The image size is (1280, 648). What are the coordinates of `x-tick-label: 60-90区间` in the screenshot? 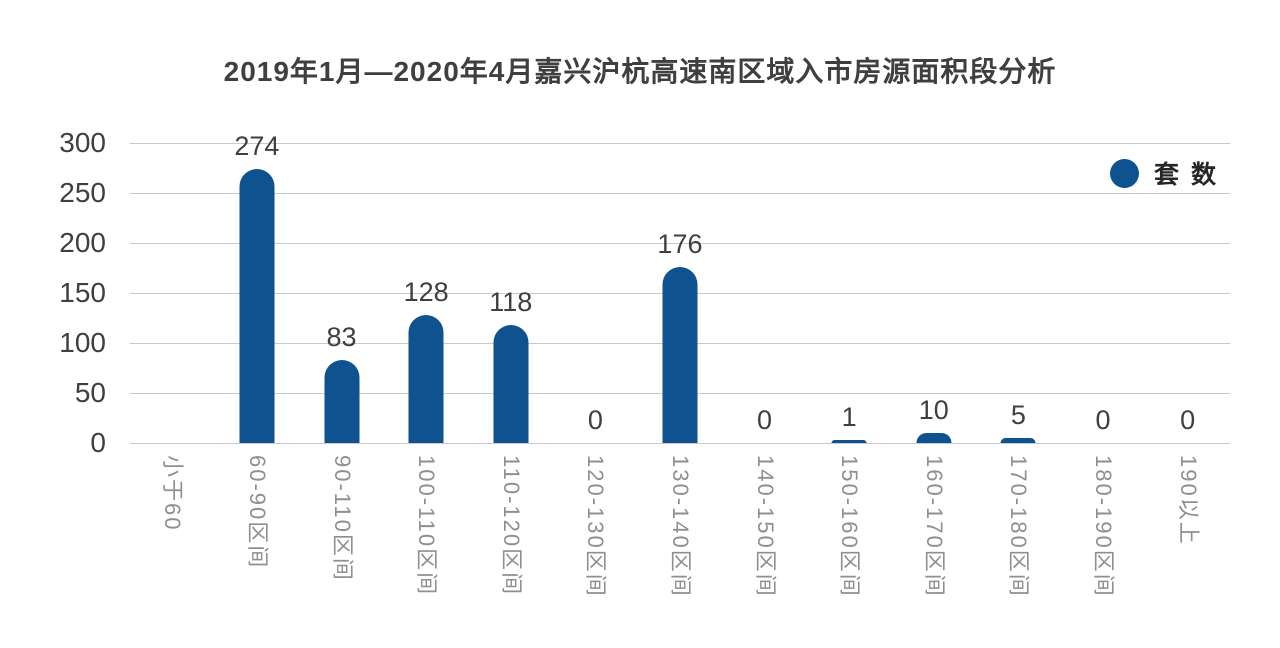 It's located at (257, 512).